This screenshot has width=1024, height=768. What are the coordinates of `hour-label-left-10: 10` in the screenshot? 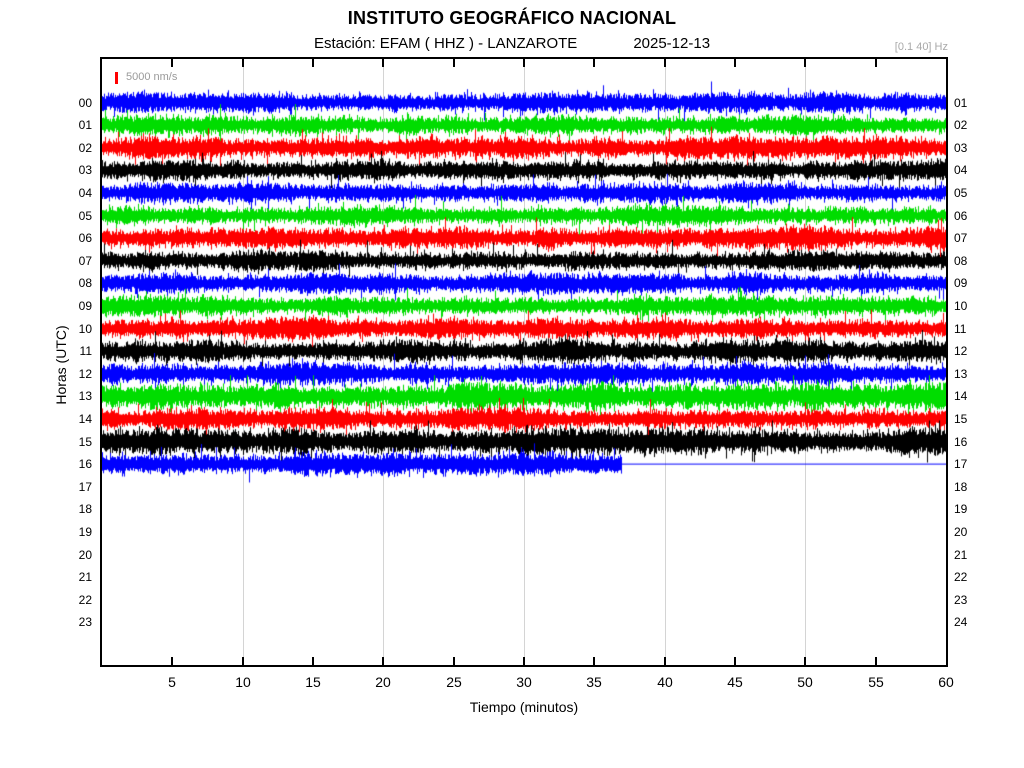 It's located at (85, 329).